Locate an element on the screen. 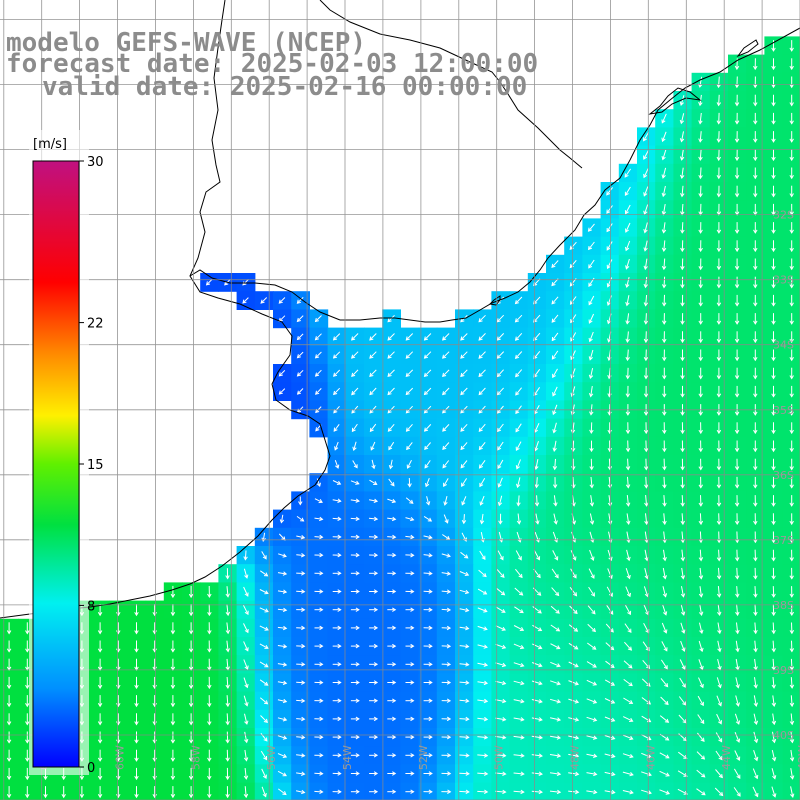 This screenshot has width=800, height=800. lon-label: 42W is located at coordinates (798, 757).